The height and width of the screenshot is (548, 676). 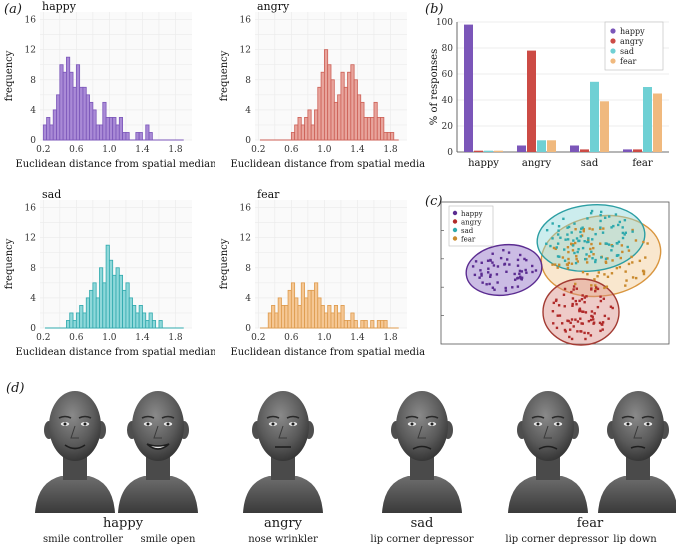 I want to click on x-tick-label: 0.6, so click(x=76, y=338).